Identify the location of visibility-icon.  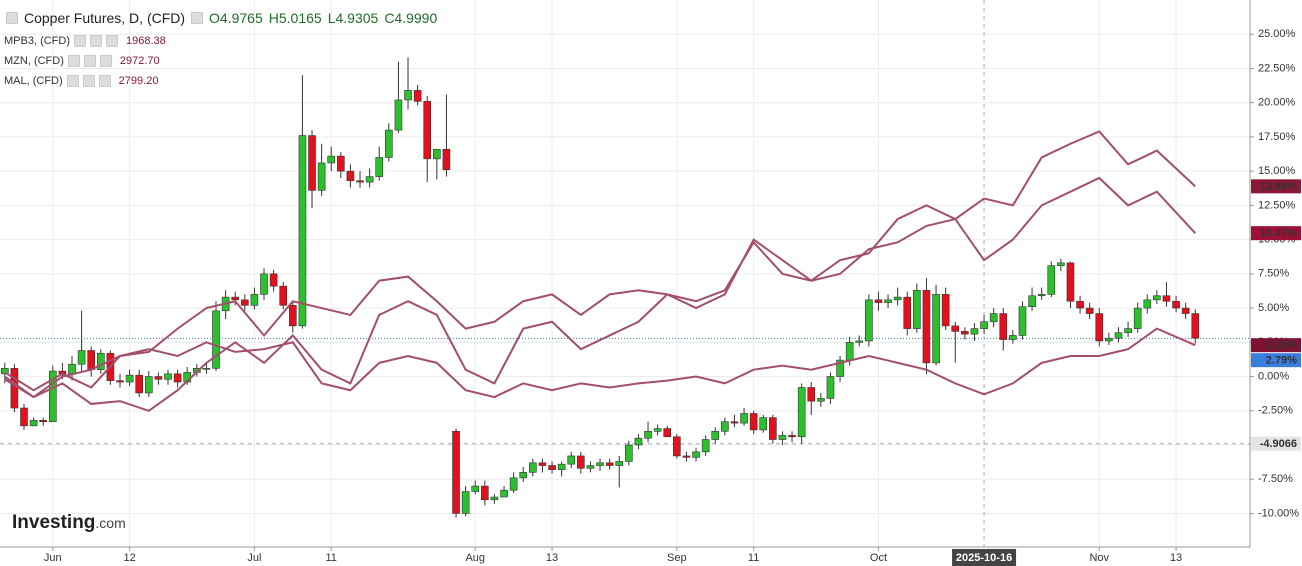
(197, 18).